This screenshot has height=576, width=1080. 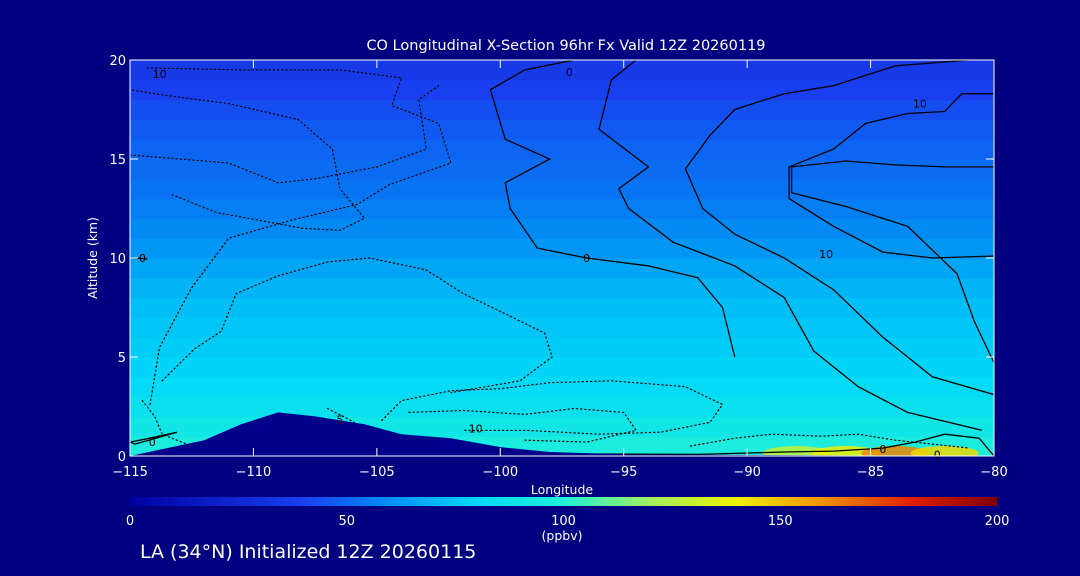 I want to click on terrain-silhouette, so click(x=562, y=434).